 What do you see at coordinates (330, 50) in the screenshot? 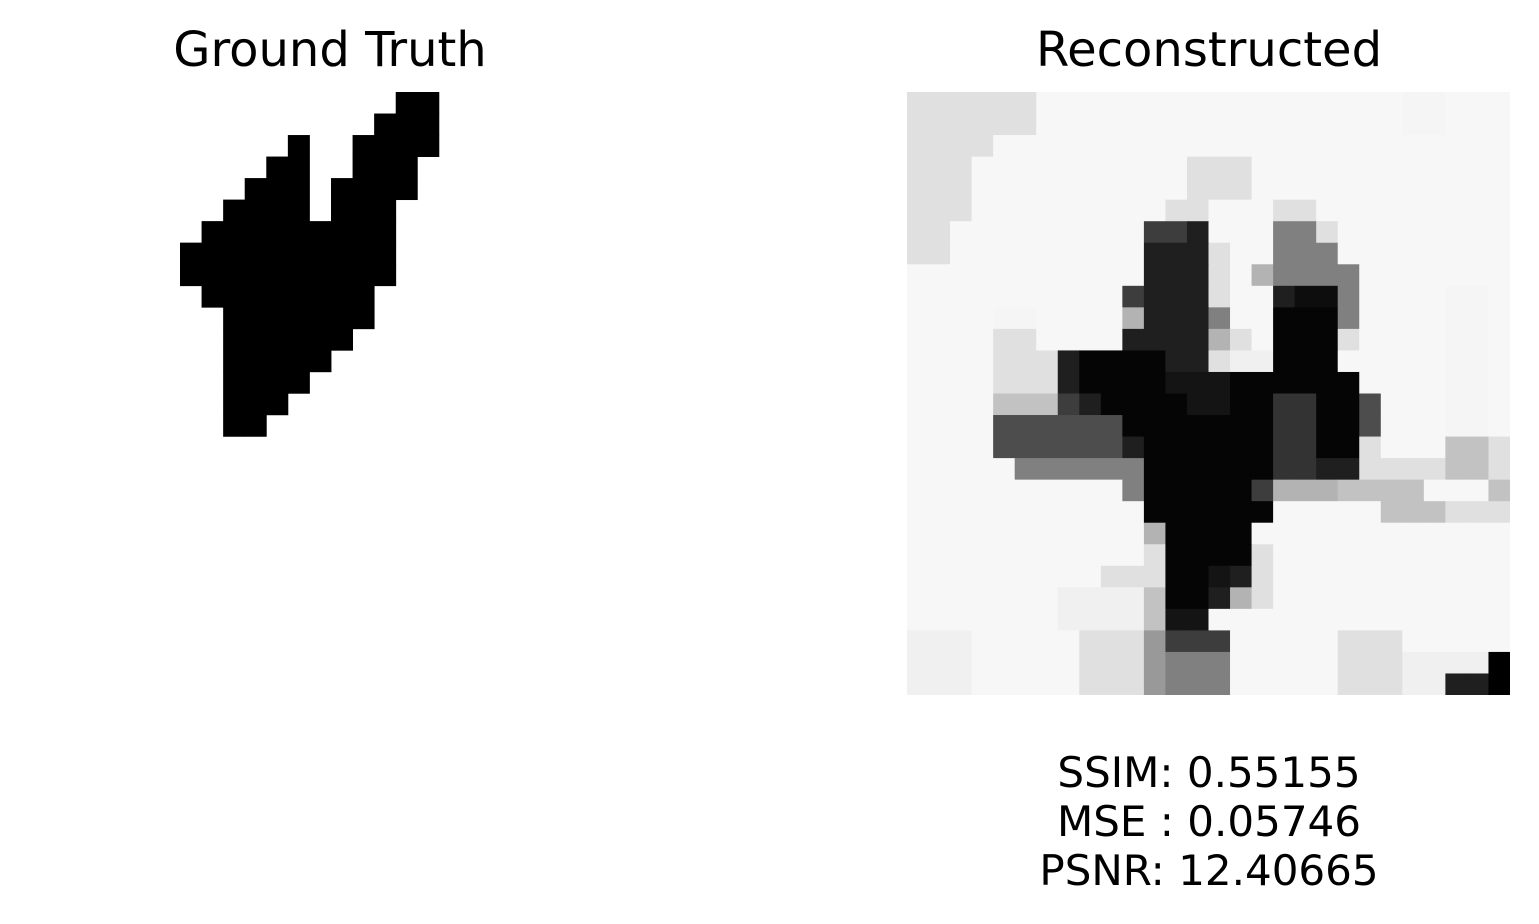
I see `ground-truth-title: Ground Truth` at bounding box center [330, 50].